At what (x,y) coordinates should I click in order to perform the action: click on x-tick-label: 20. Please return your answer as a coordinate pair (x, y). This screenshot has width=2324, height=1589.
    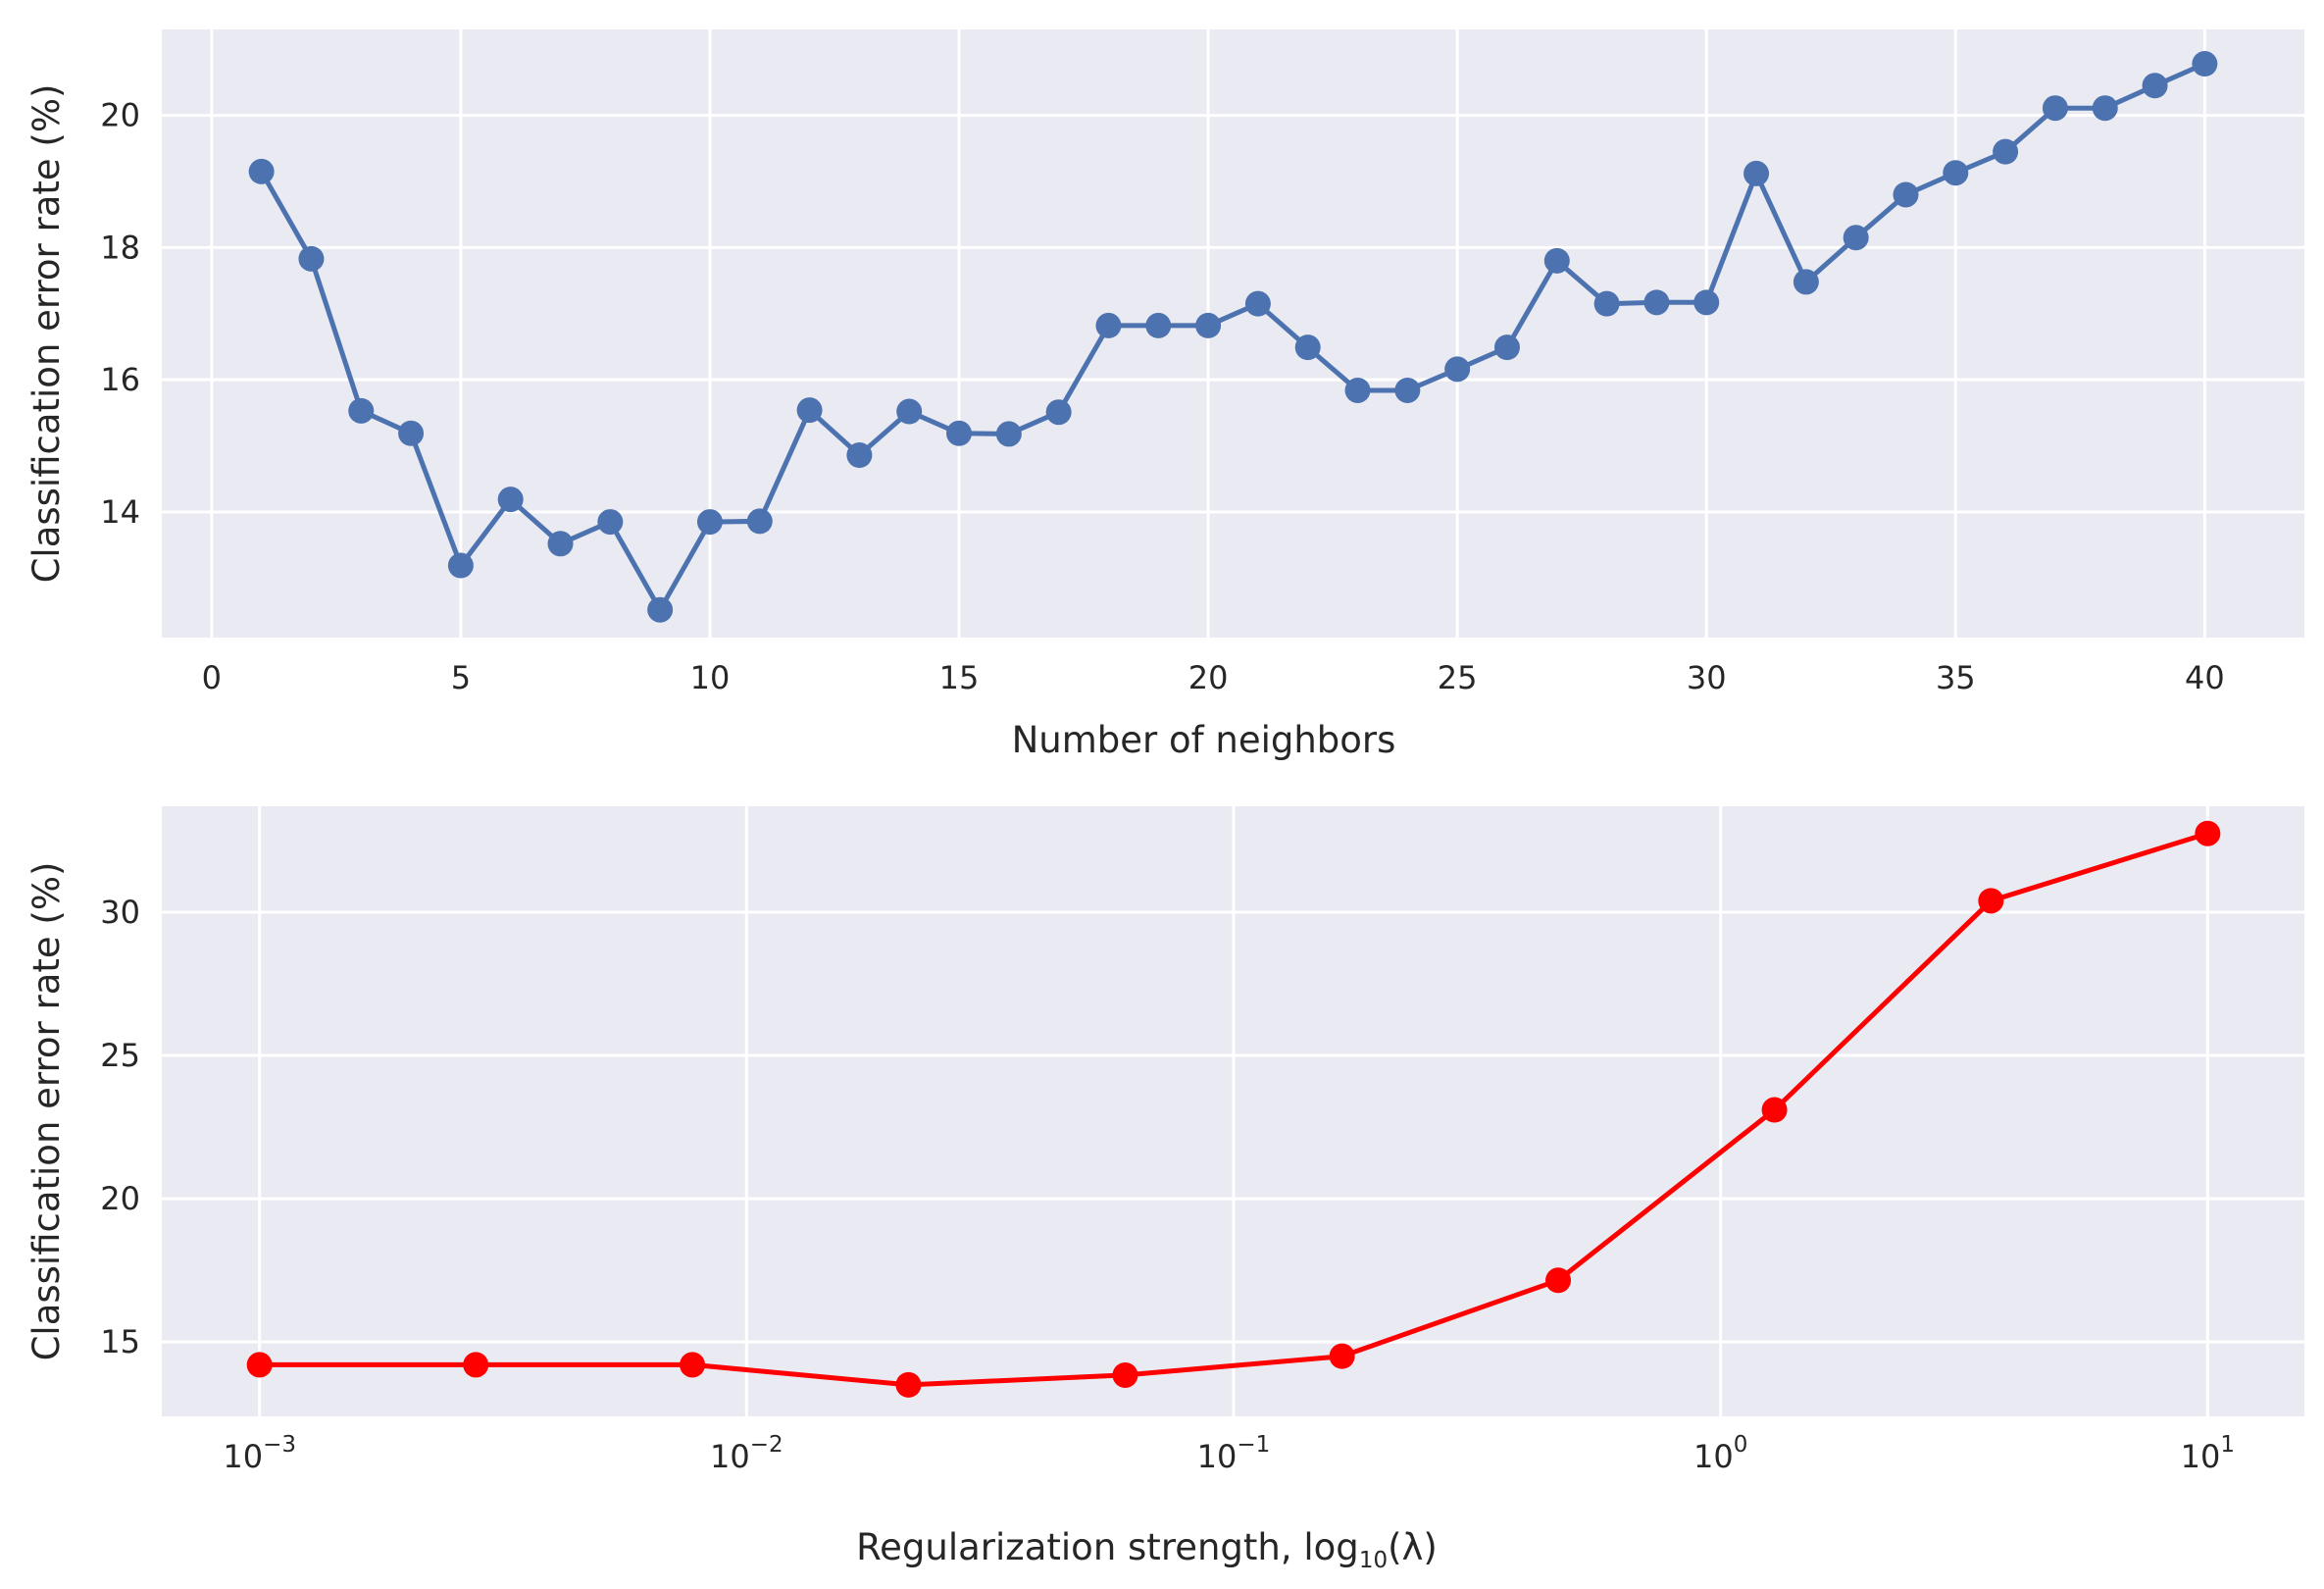
    Looking at the image, I should click on (1209, 677).